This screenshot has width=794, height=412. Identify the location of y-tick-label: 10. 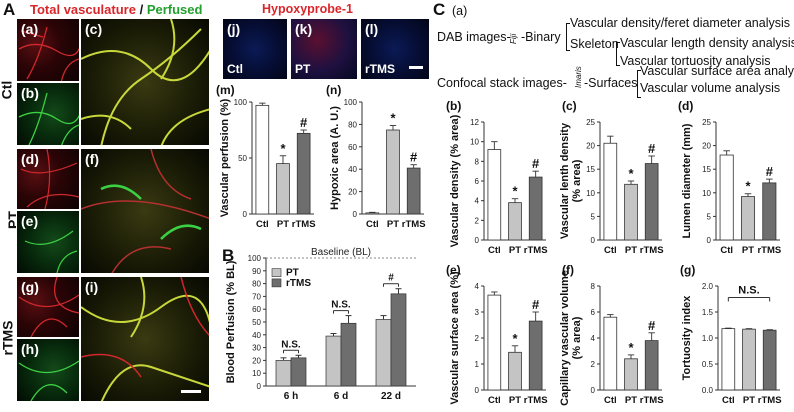
(256, 373).